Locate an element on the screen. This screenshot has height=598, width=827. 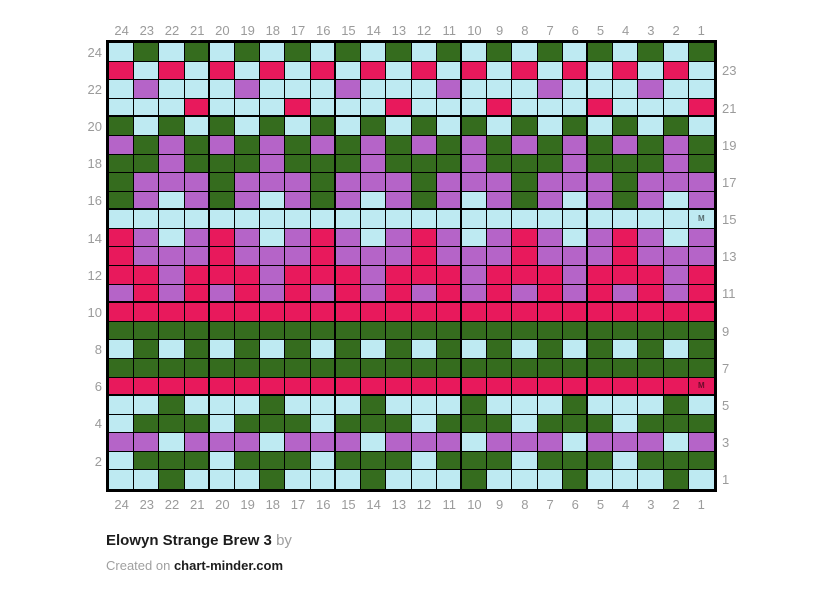
column-number: 17 is located at coordinates (298, 504).